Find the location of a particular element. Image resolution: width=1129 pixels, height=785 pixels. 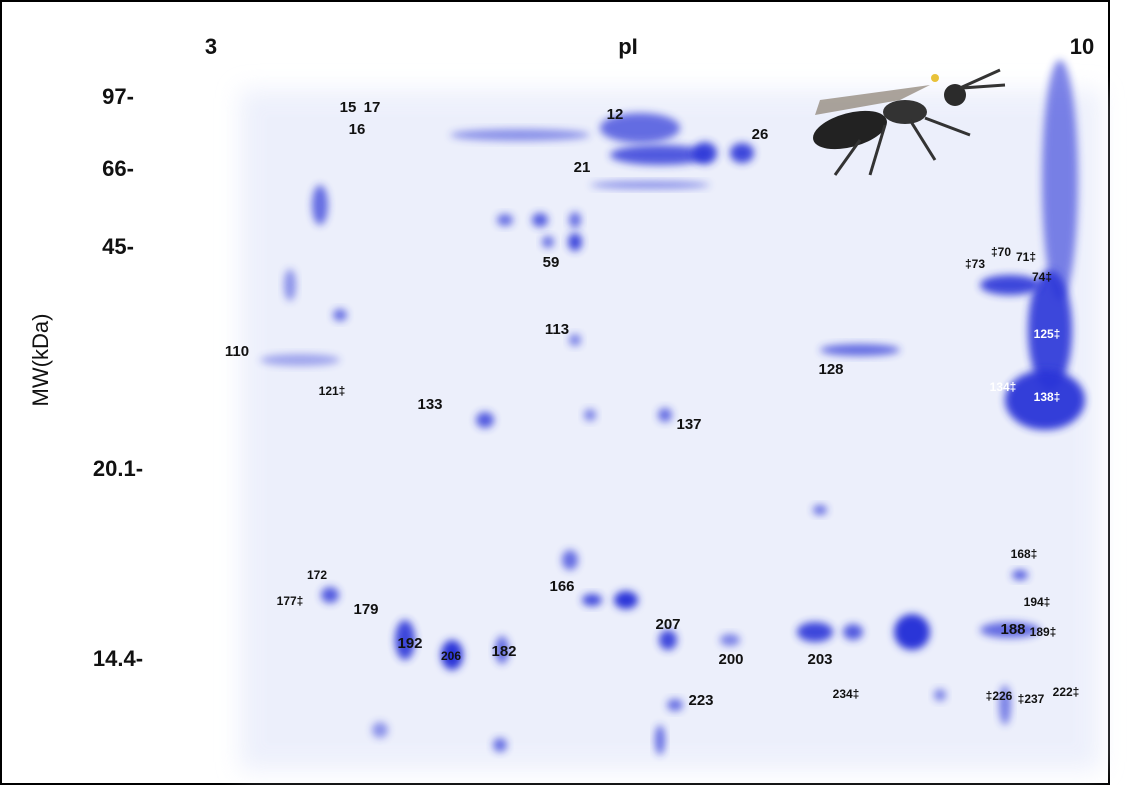

pi-max: 10 is located at coordinates (1082, 46).